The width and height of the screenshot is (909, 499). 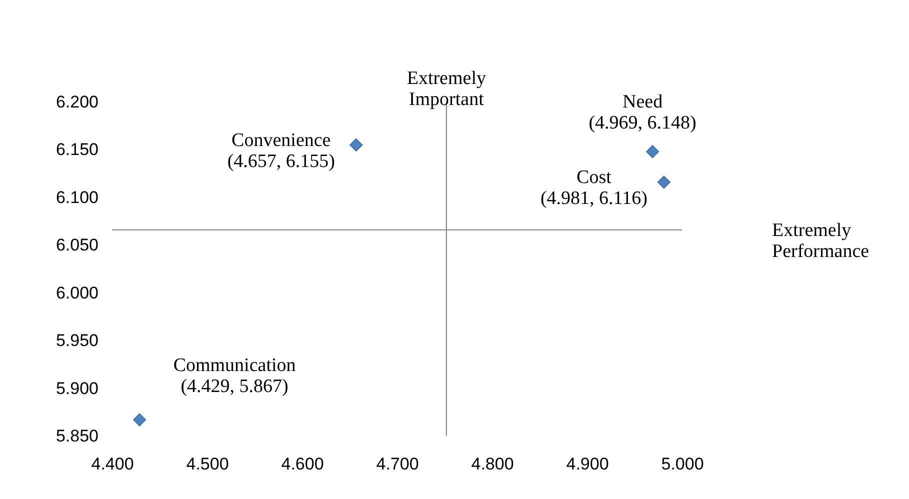 I want to click on annotation: Extremely Important, so click(x=446, y=89).